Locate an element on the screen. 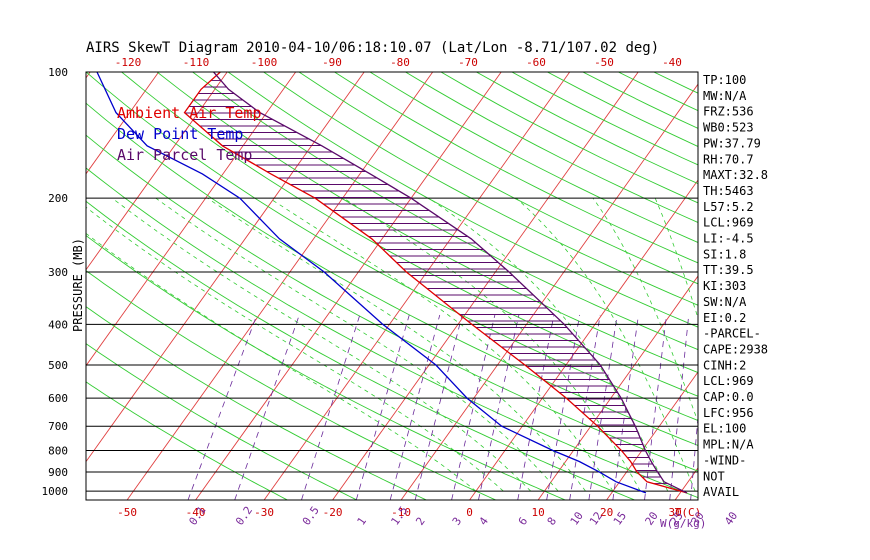  index-entry: TT:39.5 is located at coordinates (728, 270).